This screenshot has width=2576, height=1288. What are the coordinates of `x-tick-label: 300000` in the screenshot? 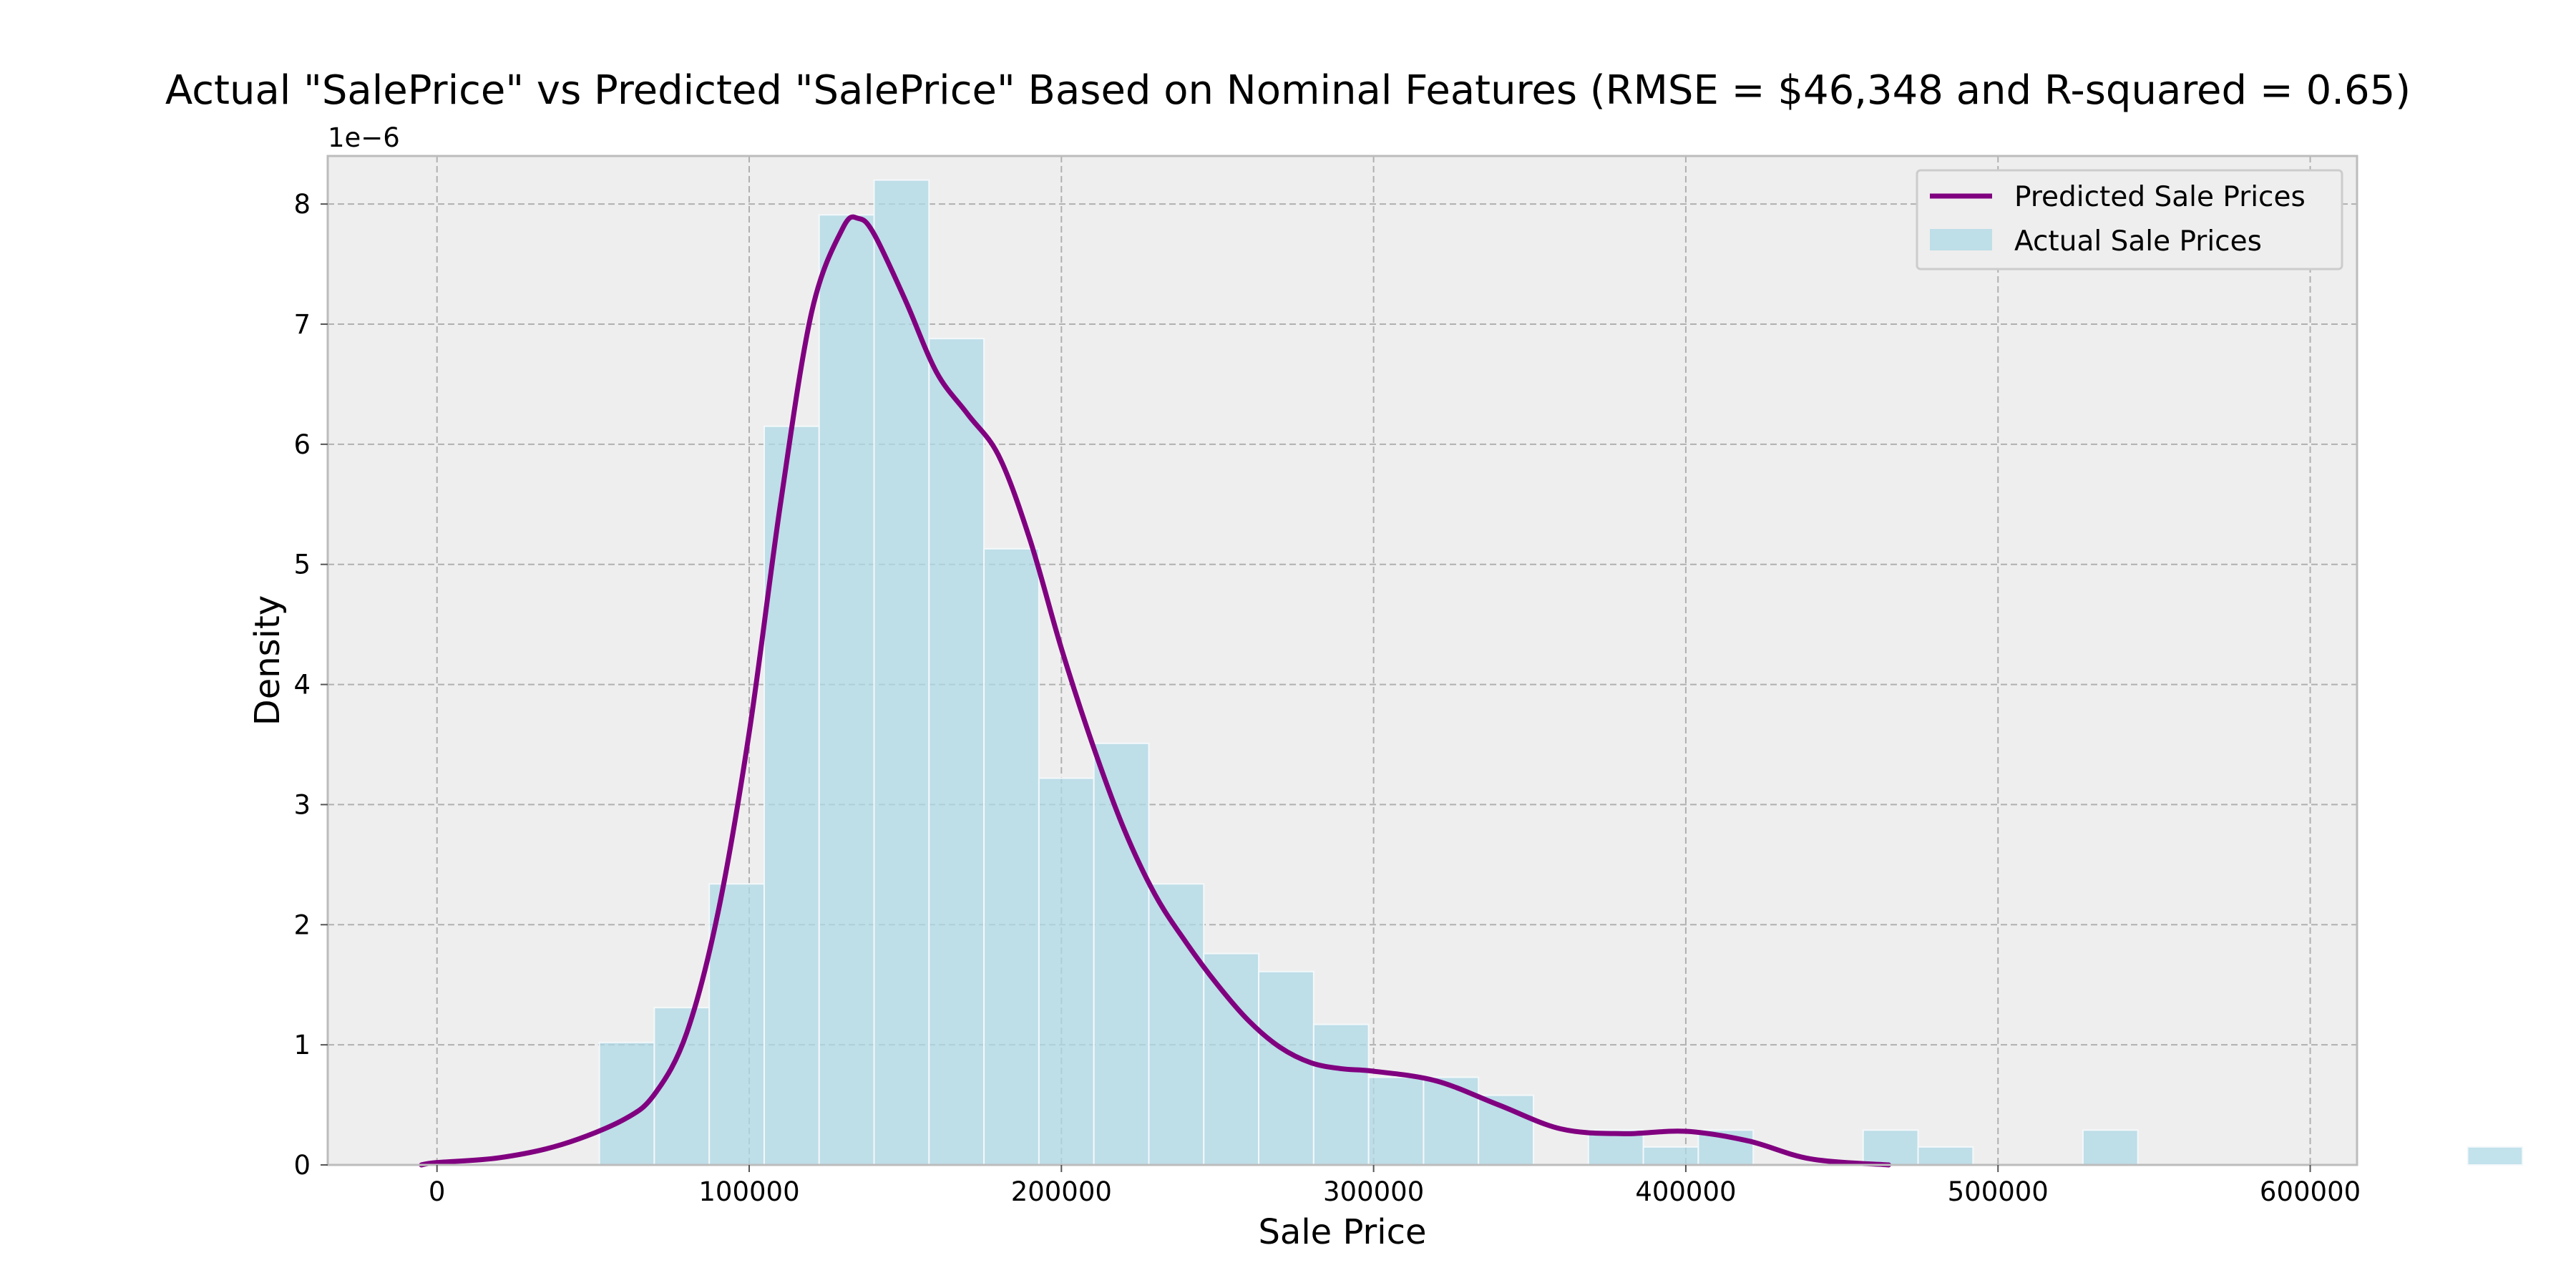 It's located at (1373, 1191).